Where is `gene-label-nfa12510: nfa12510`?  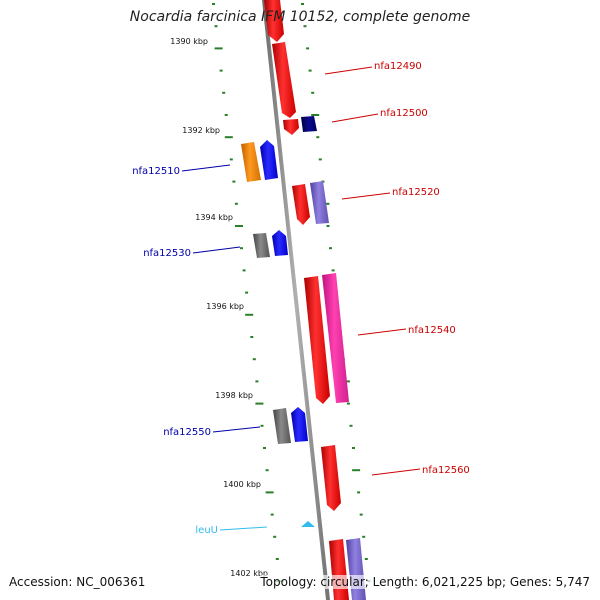
gene-label-nfa12510: nfa12510 is located at coordinates (156, 171).